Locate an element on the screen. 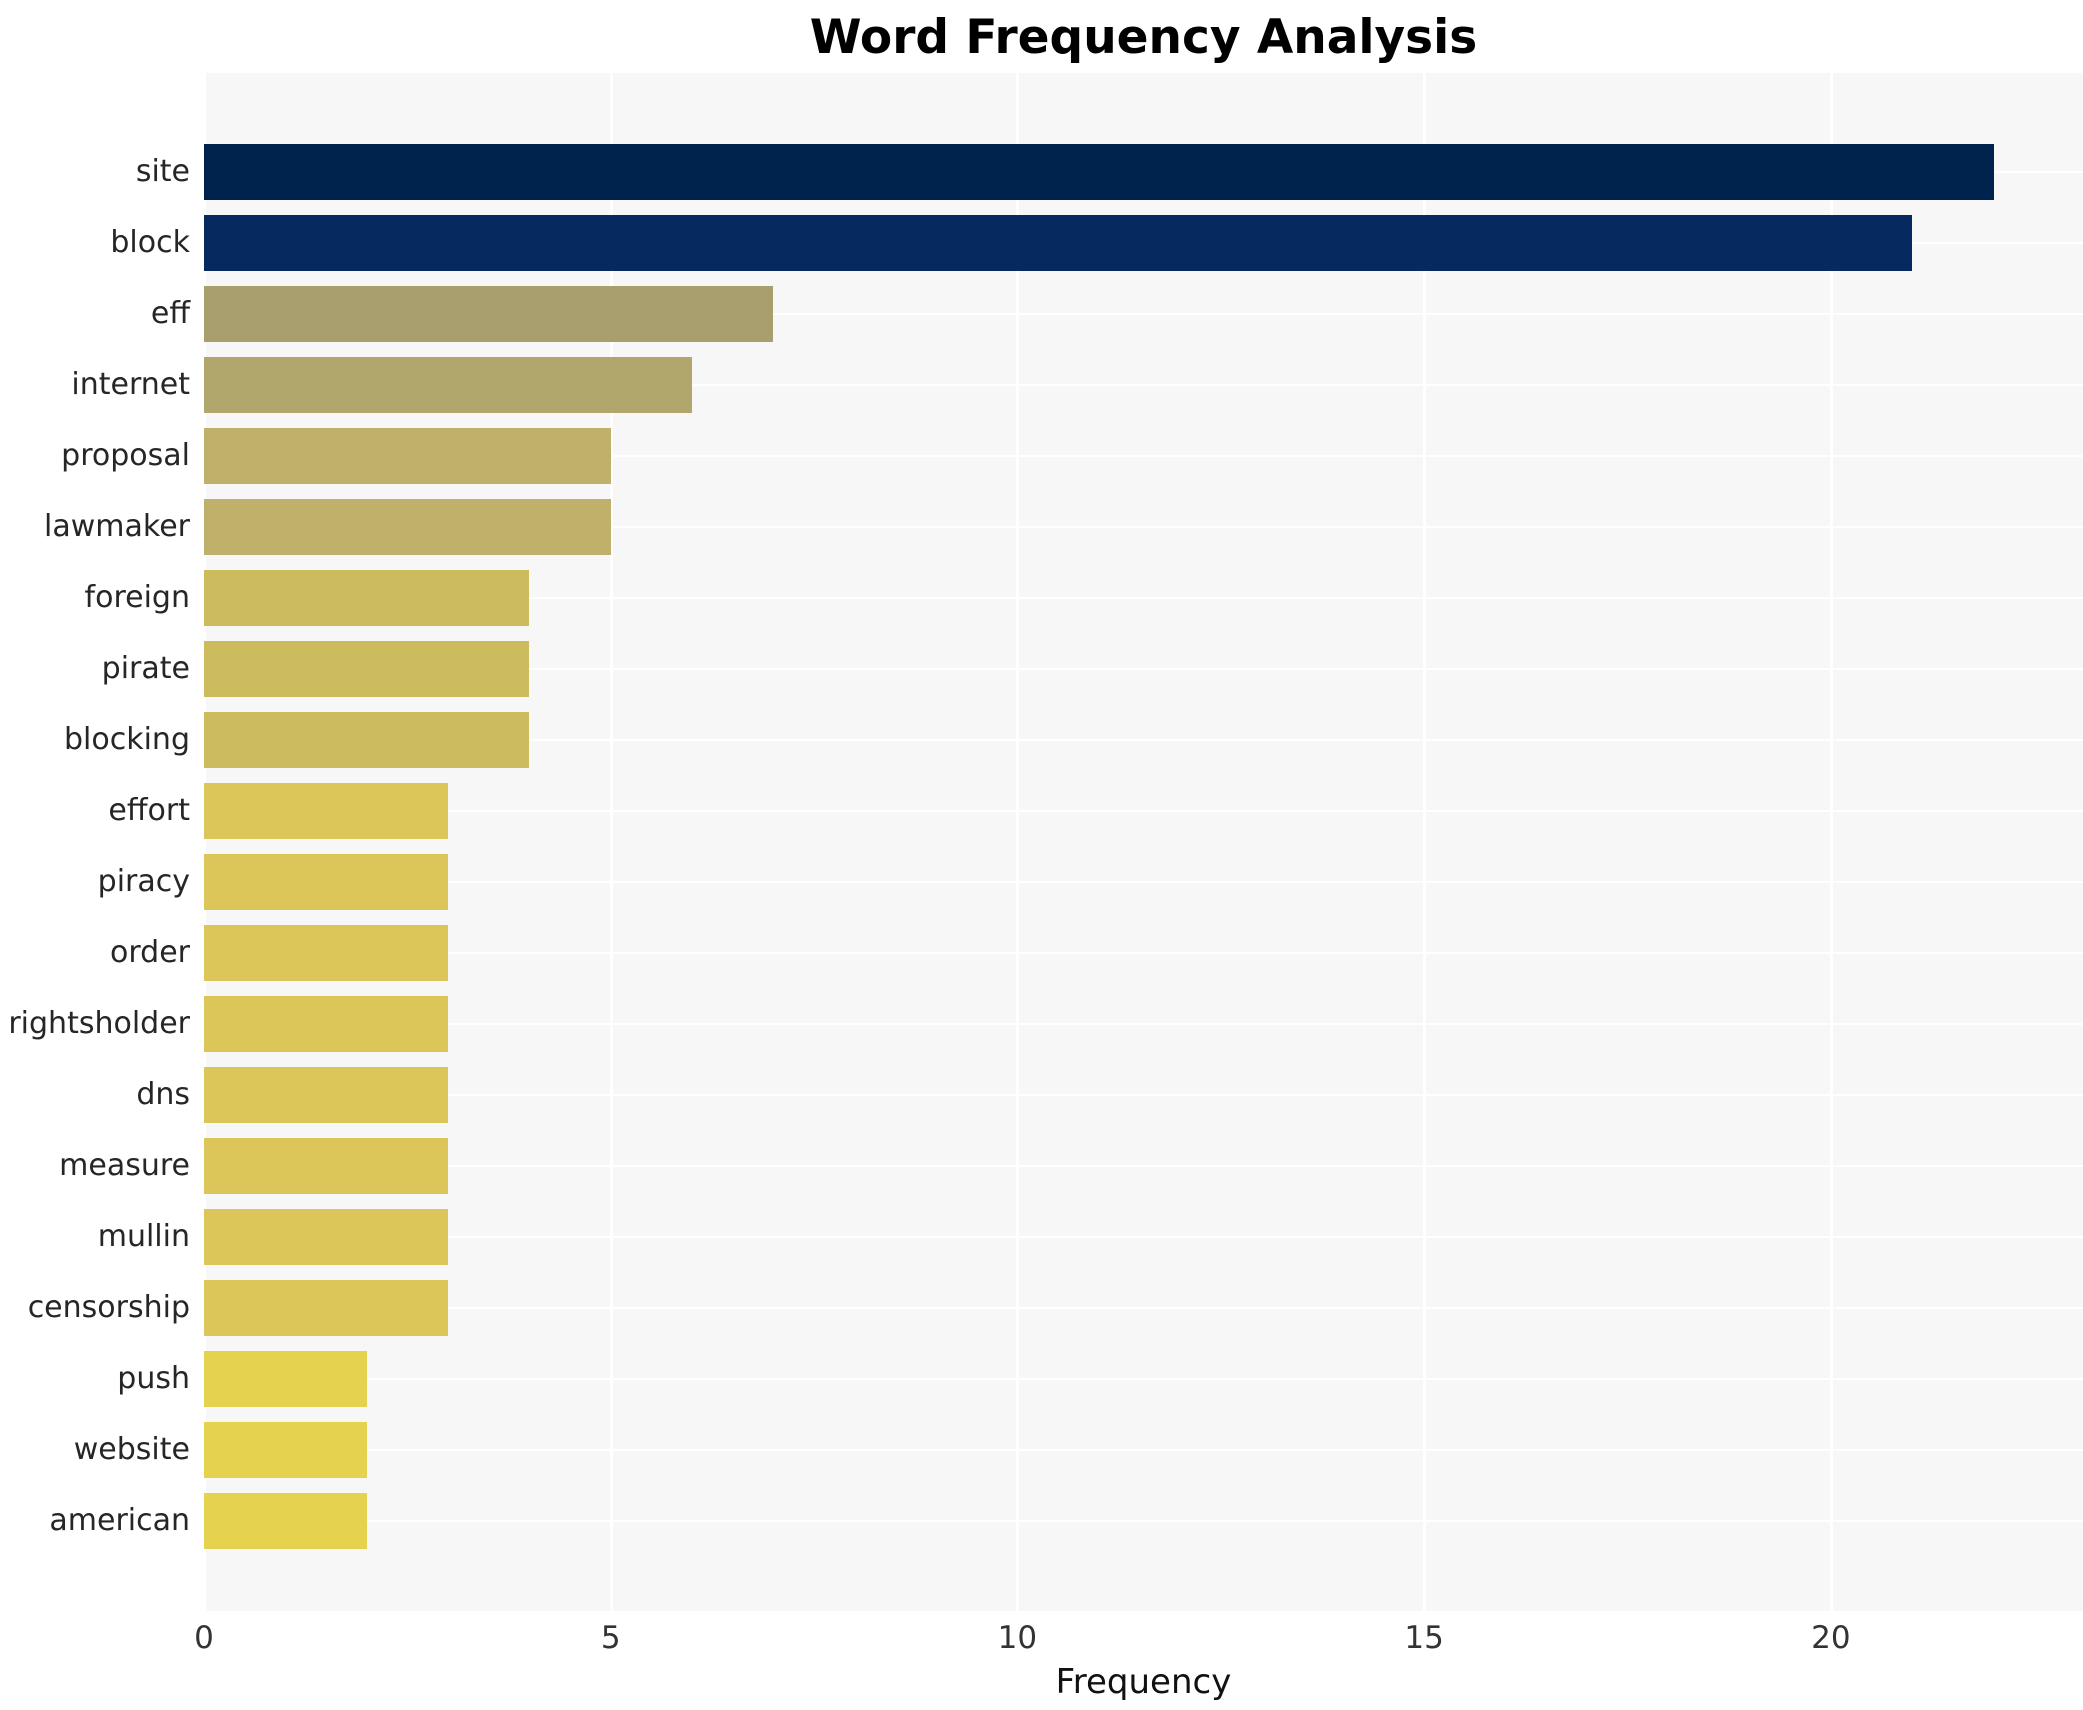 This screenshot has width=2083, height=1710. bar-website is located at coordinates (285, 1449).